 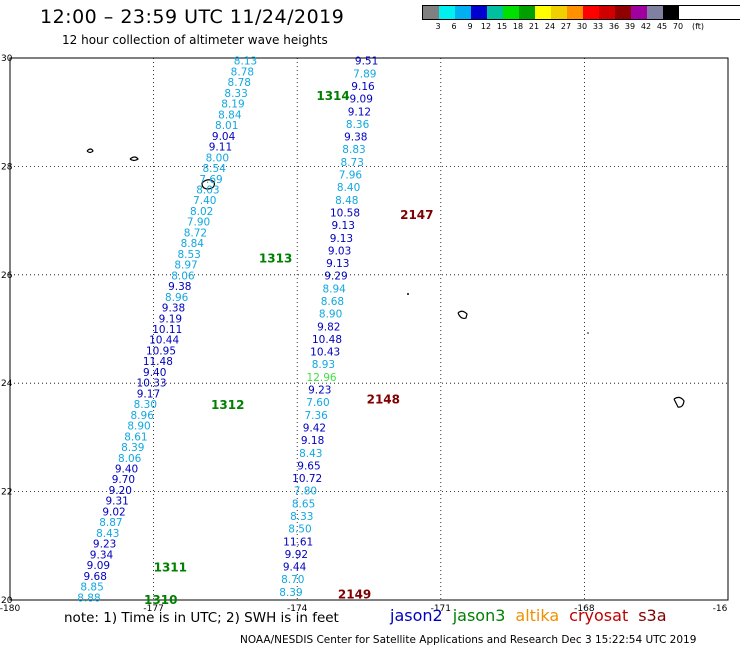 What do you see at coordinates (7, 276) in the screenshot?
I see `y-tick-label: 26` at bounding box center [7, 276].